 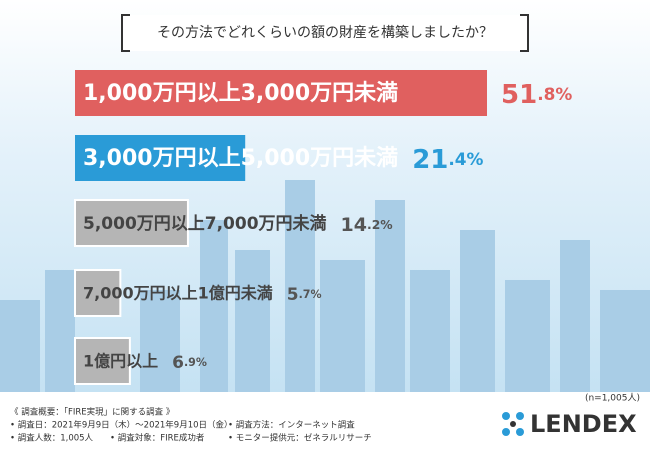 I want to click on title-box, so click(x=325, y=33).